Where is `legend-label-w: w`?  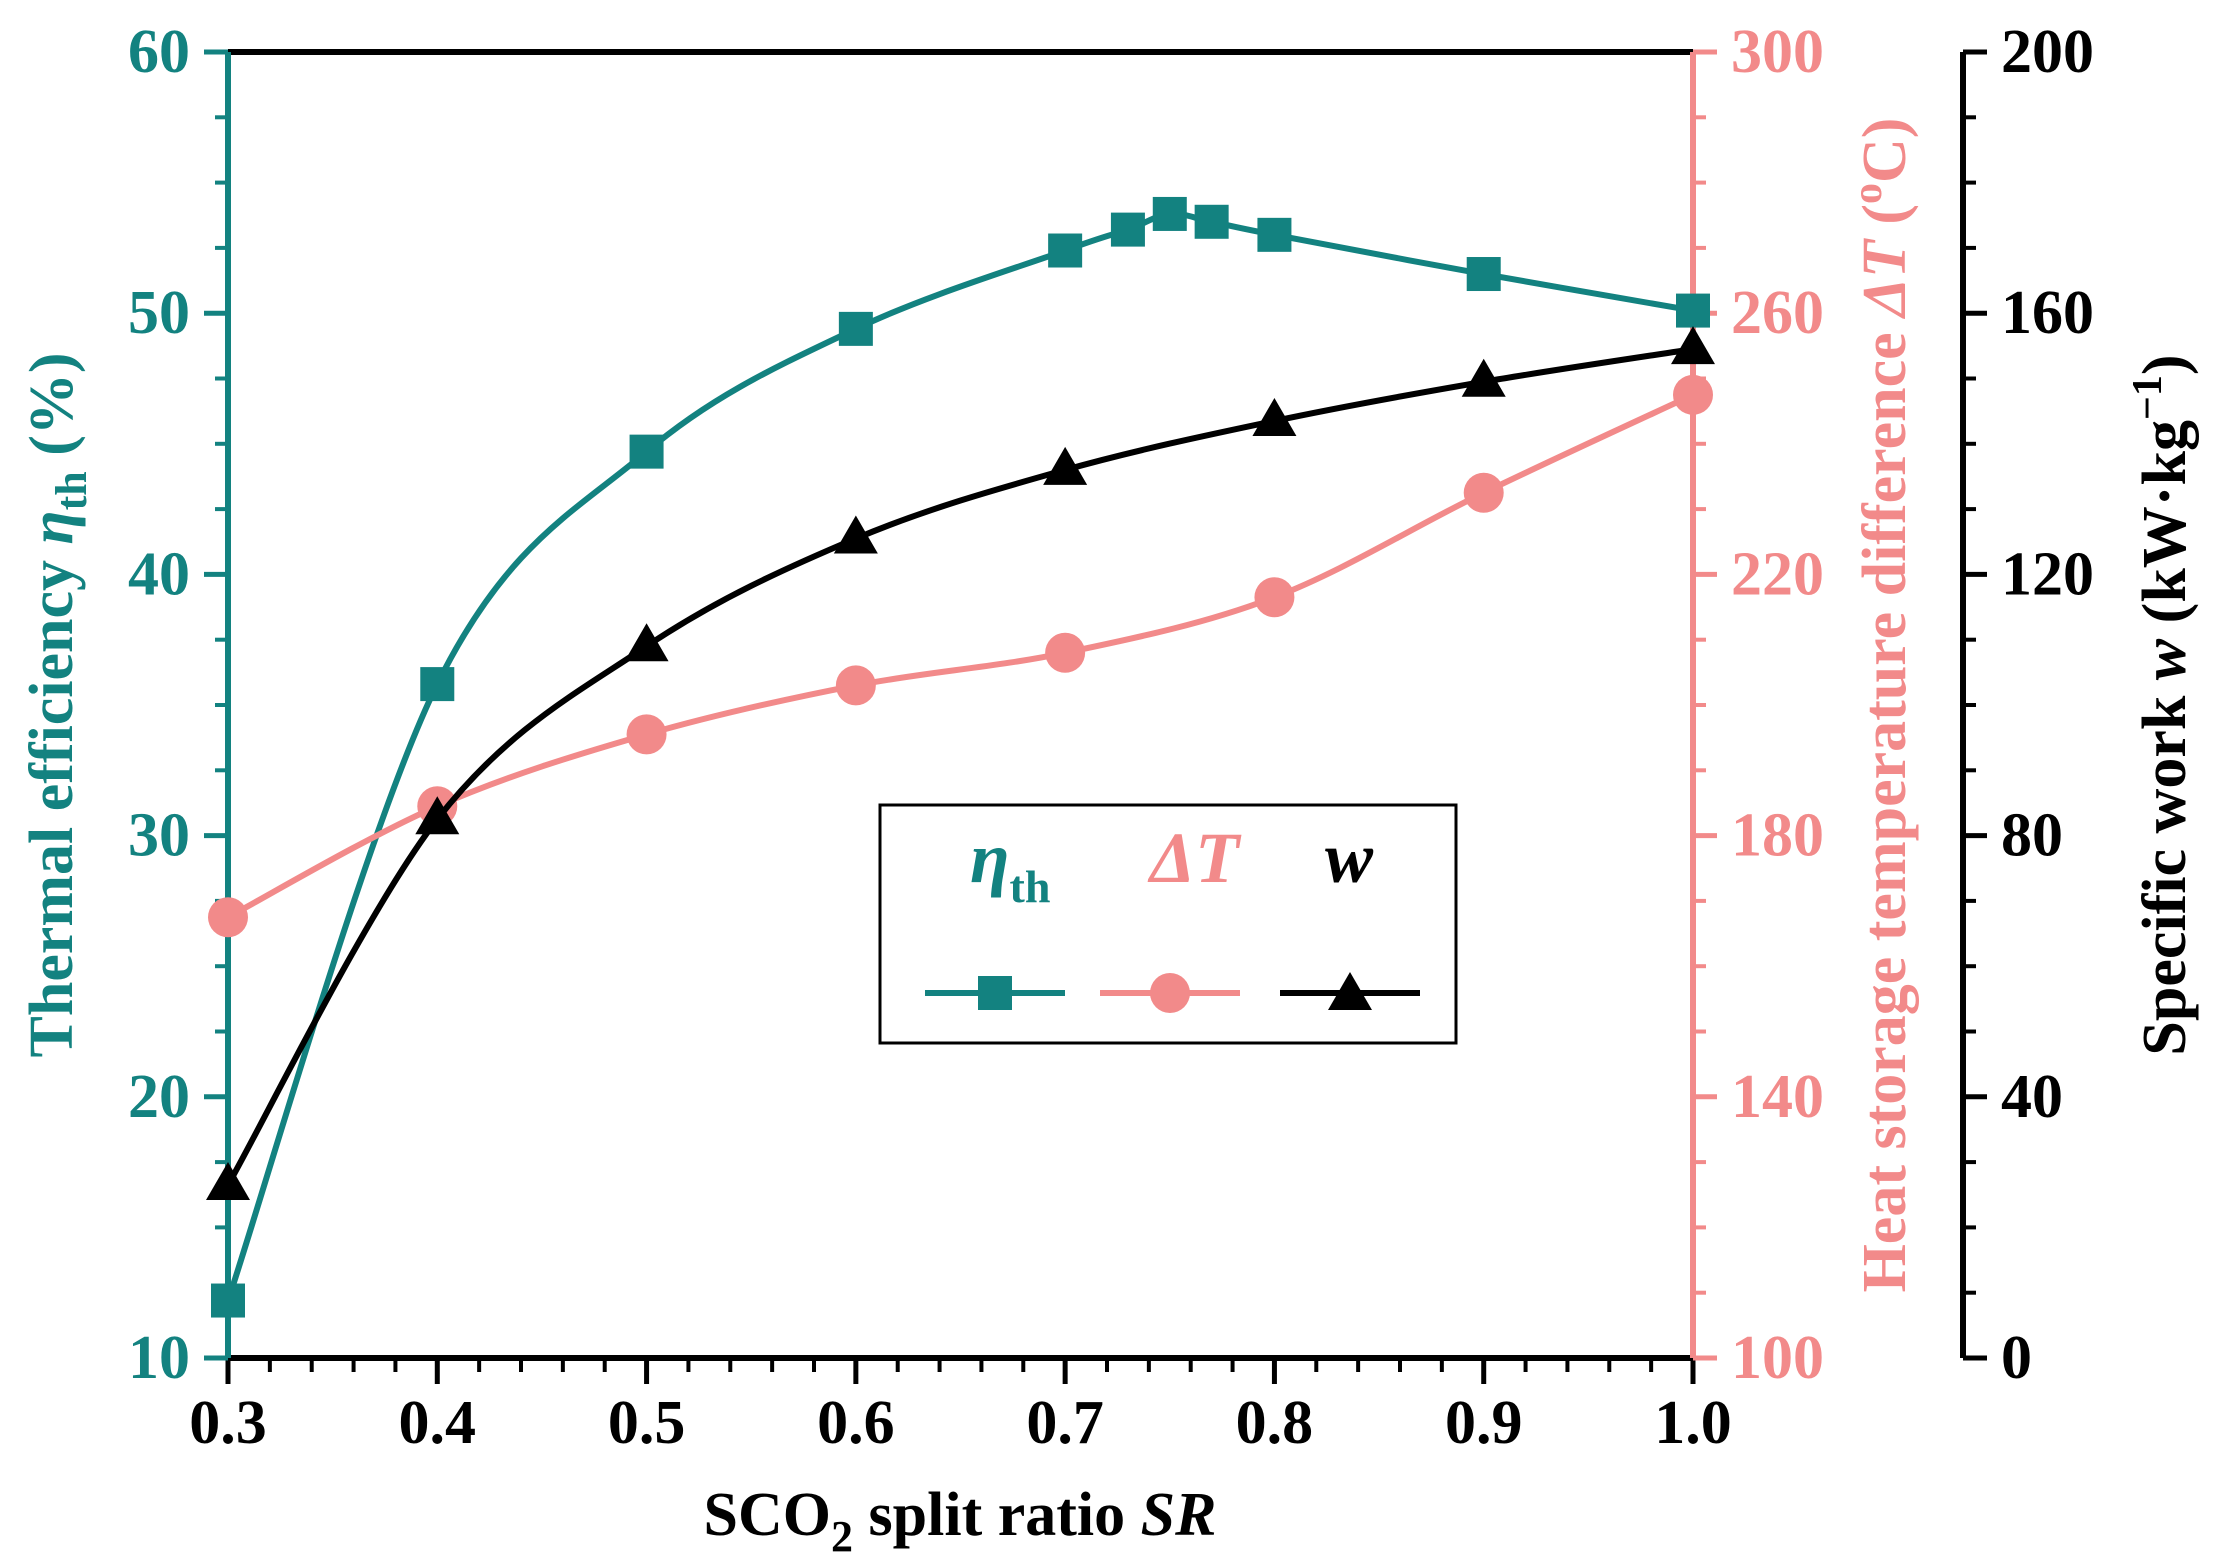
legend-label-w: w is located at coordinates (1349, 858).